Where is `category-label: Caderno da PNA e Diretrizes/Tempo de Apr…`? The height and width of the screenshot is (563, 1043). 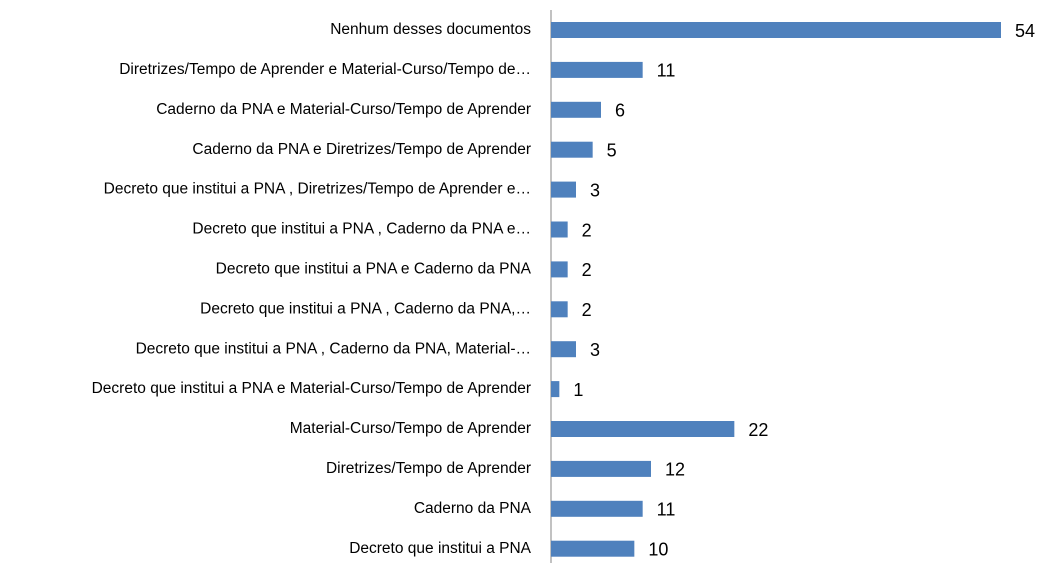
category-label: Caderno da PNA e Diretrizes/Tempo de Apr… is located at coordinates (361, 149).